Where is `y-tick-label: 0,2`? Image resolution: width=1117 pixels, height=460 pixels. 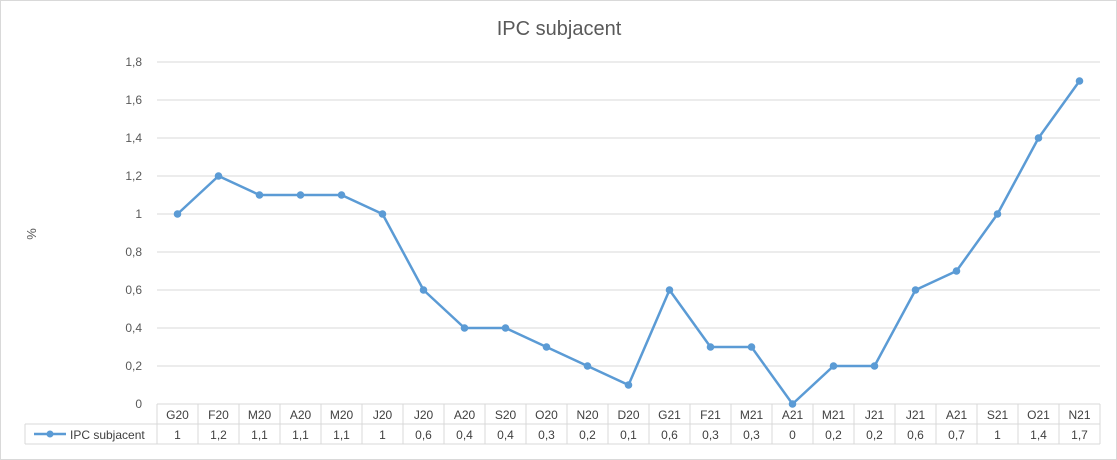 y-tick-label: 0,2 is located at coordinates (133, 366).